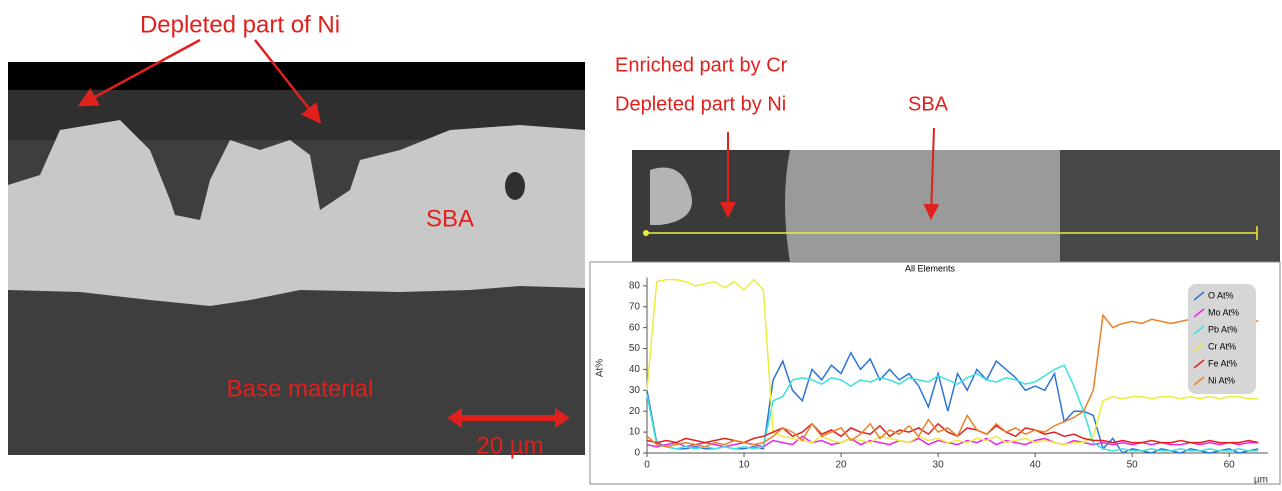 The image size is (1282, 491). What do you see at coordinates (240, 24) in the screenshot?
I see `annotation: Depleted part of Ni` at bounding box center [240, 24].